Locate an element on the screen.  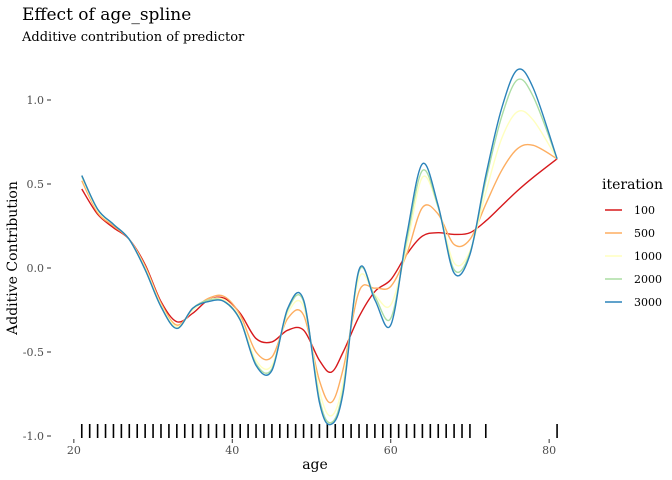
y-axis-title: Additive Contribution is located at coordinates (13, 258).